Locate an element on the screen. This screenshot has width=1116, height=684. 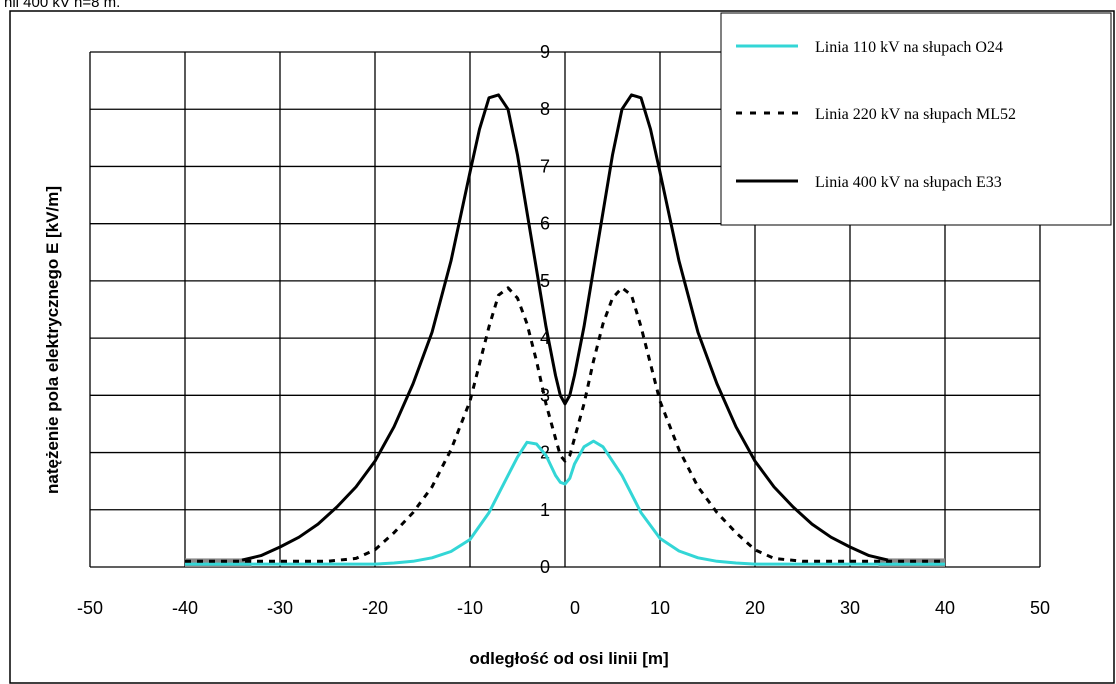
x-tick-label: 50 is located at coordinates (1040, 608).